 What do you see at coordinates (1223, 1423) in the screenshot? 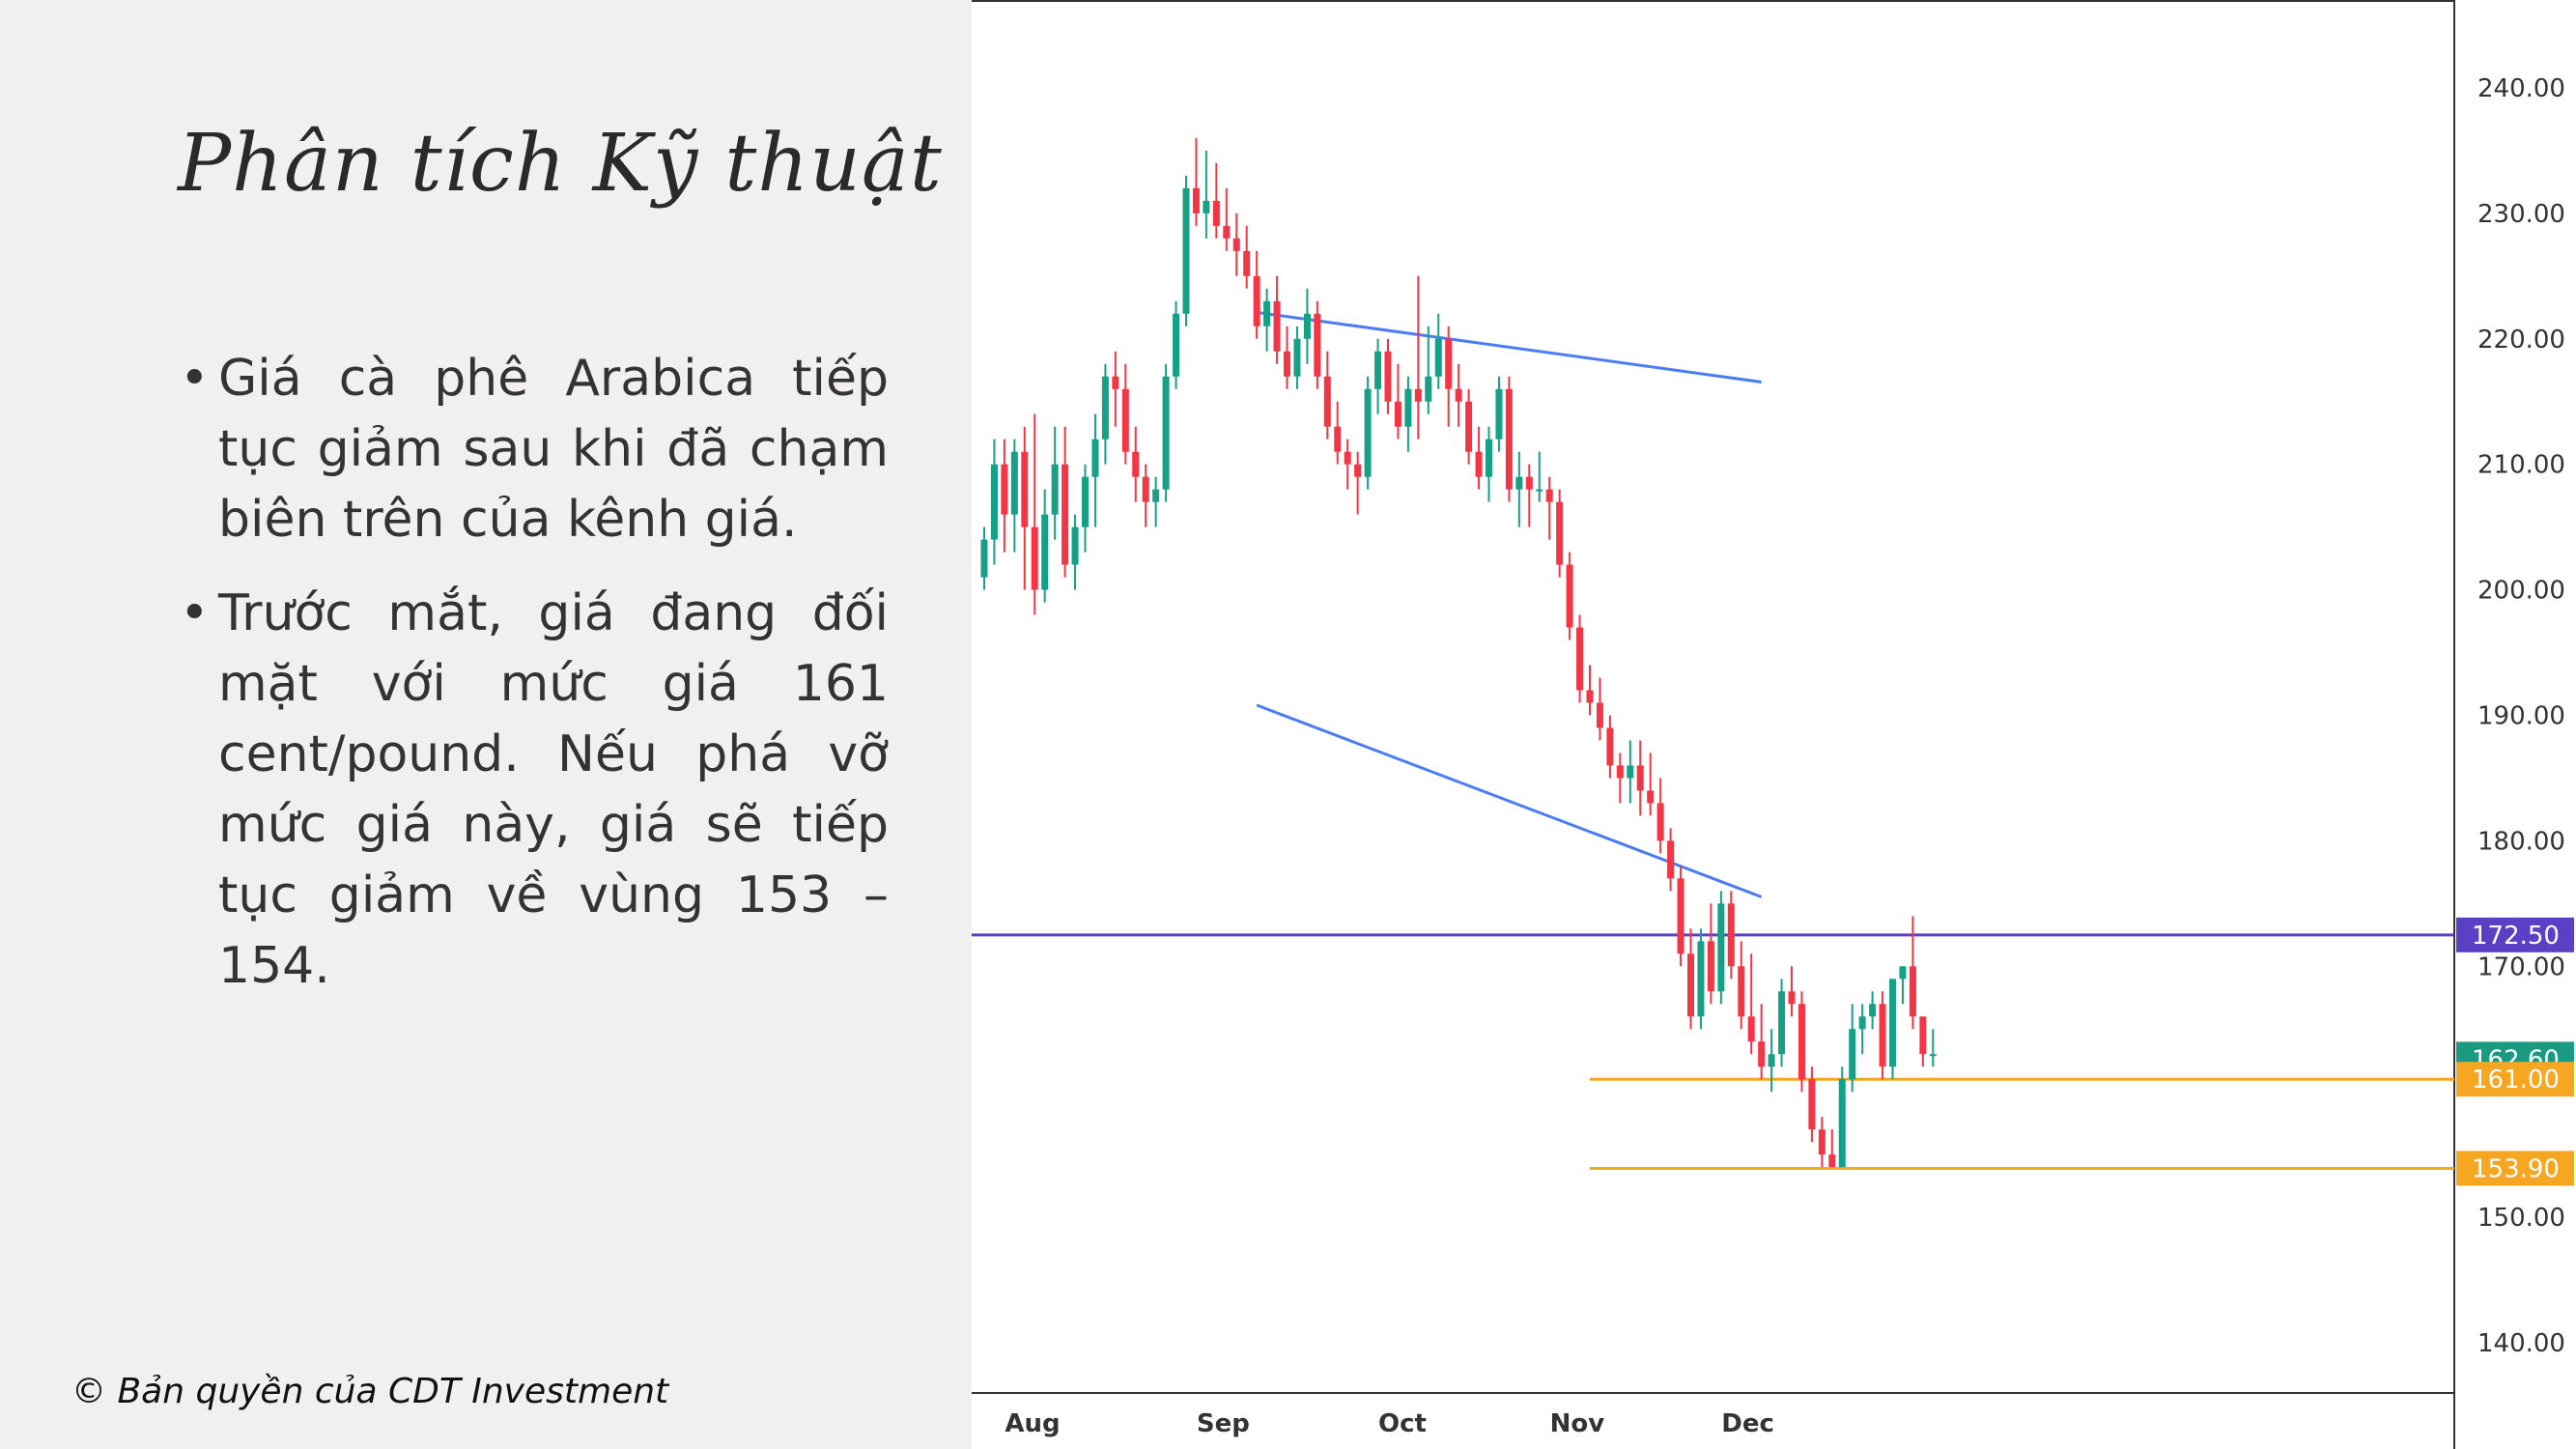
I see `x-tick-label: Sep` at bounding box center [1223, 1423].